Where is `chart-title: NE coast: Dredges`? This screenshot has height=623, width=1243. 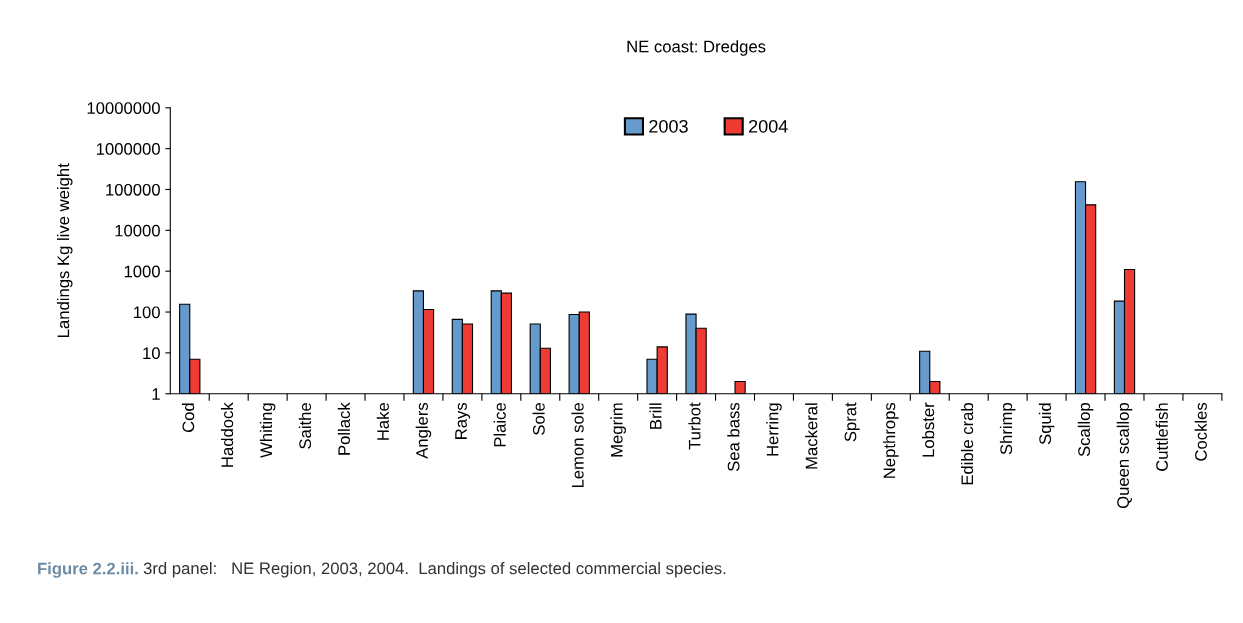
chart-title: NE coast: Dredges is located at coordinates (696, 48).